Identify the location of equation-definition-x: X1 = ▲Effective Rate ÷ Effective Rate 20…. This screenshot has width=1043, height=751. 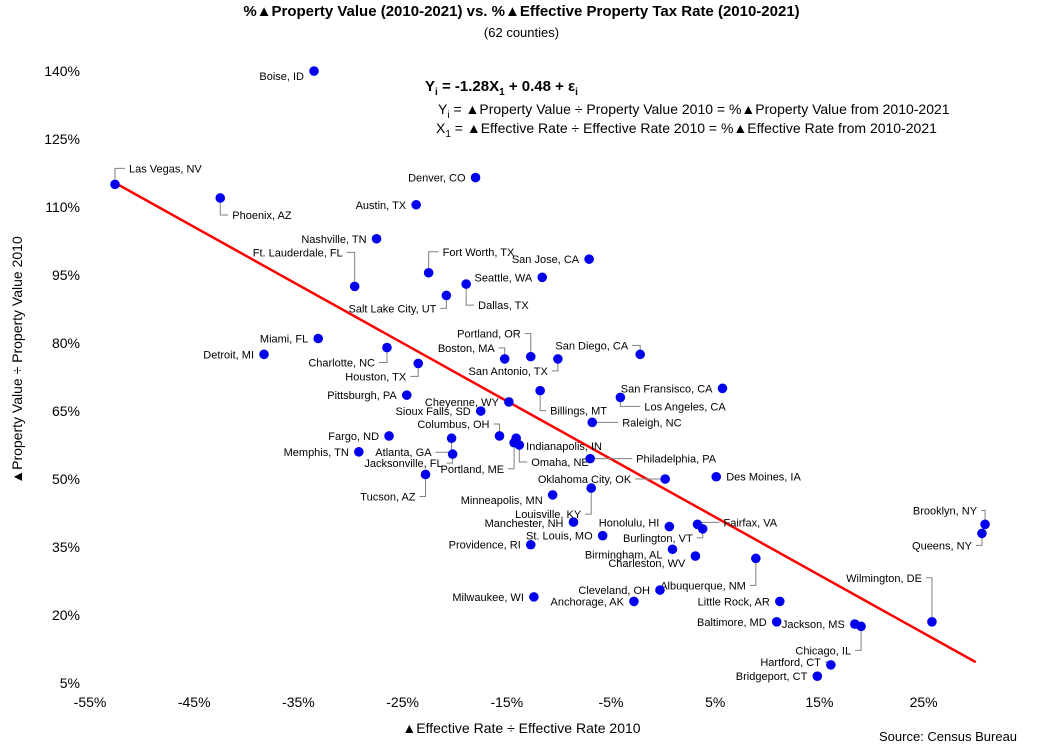
(686, 130).